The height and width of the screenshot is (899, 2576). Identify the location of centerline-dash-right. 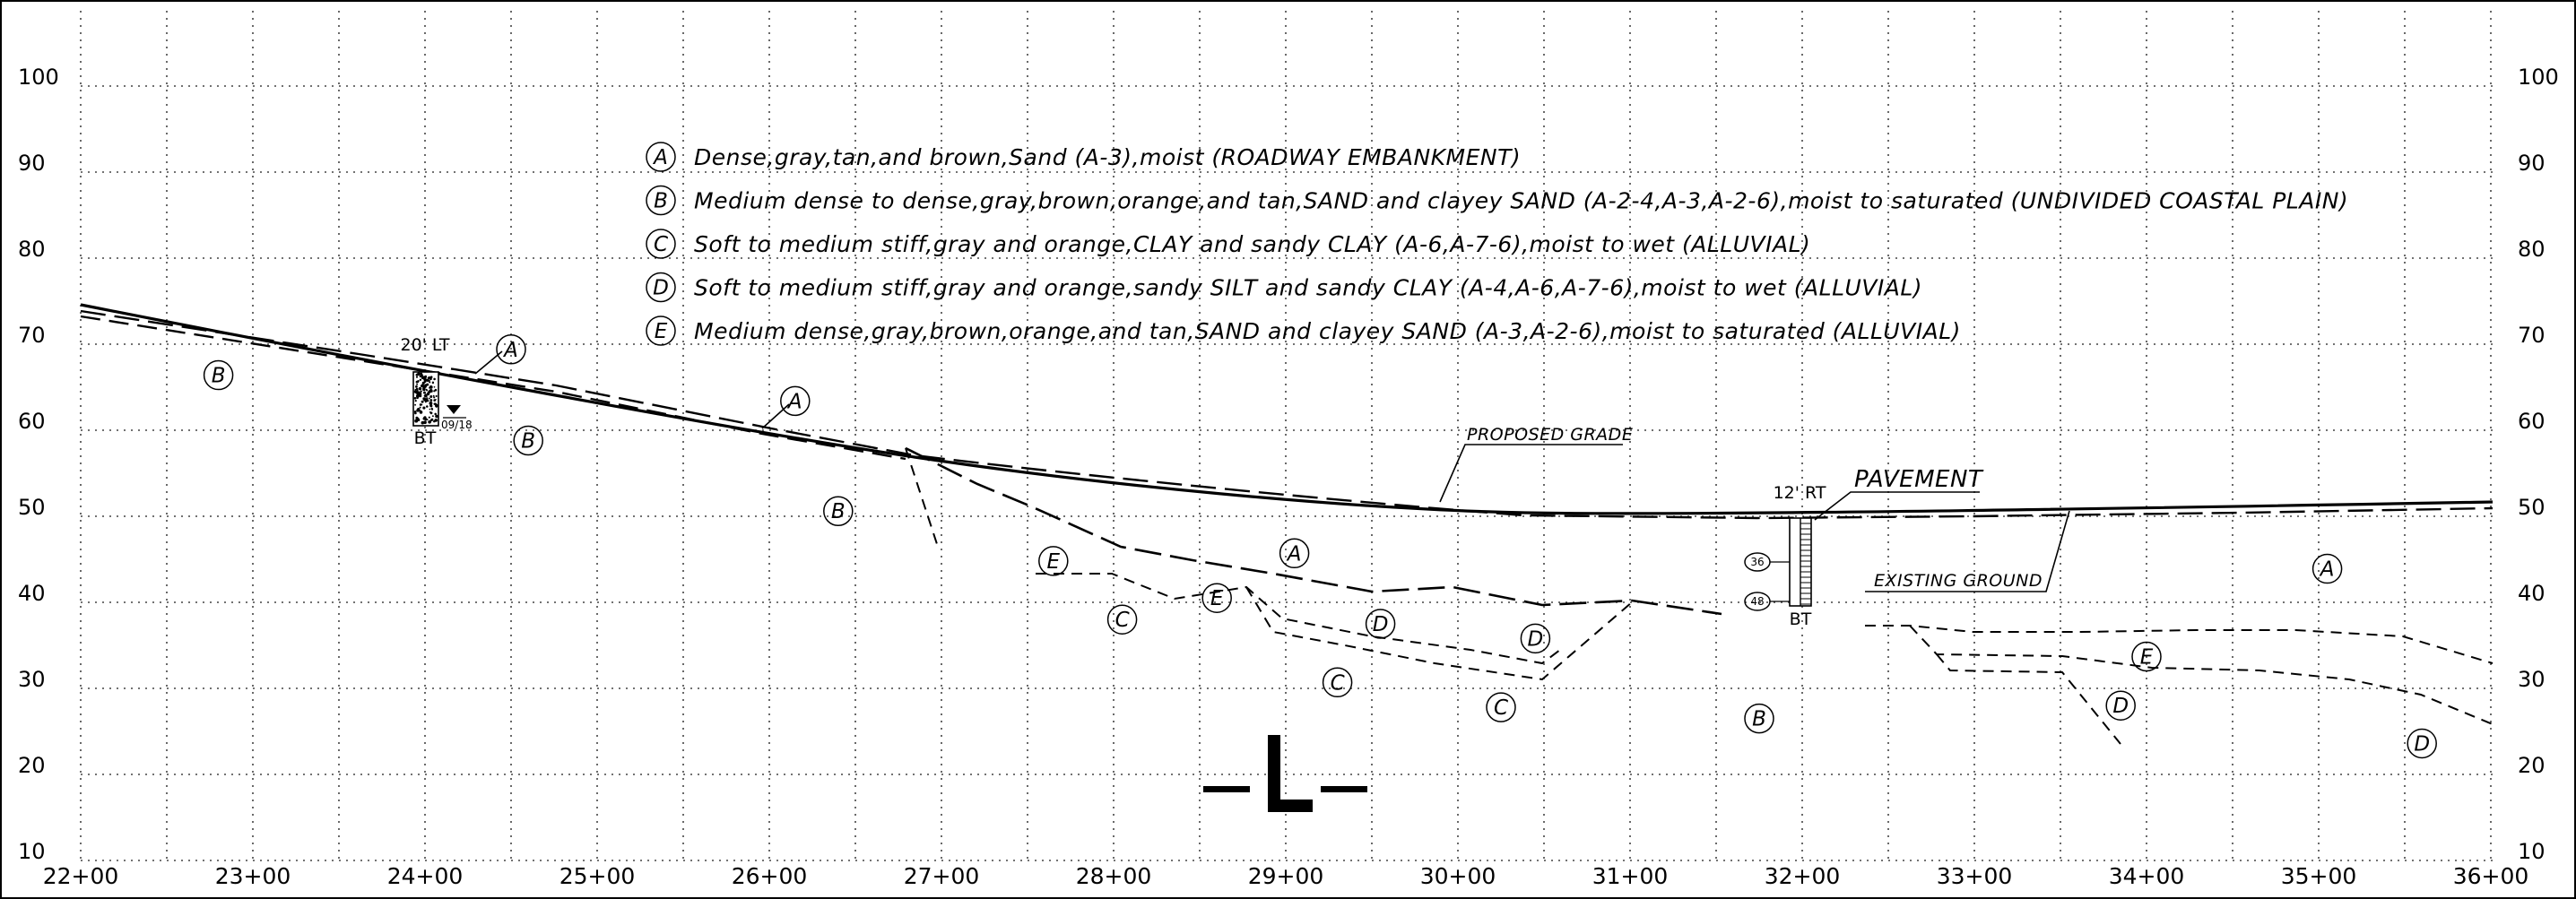
(1344, 789).